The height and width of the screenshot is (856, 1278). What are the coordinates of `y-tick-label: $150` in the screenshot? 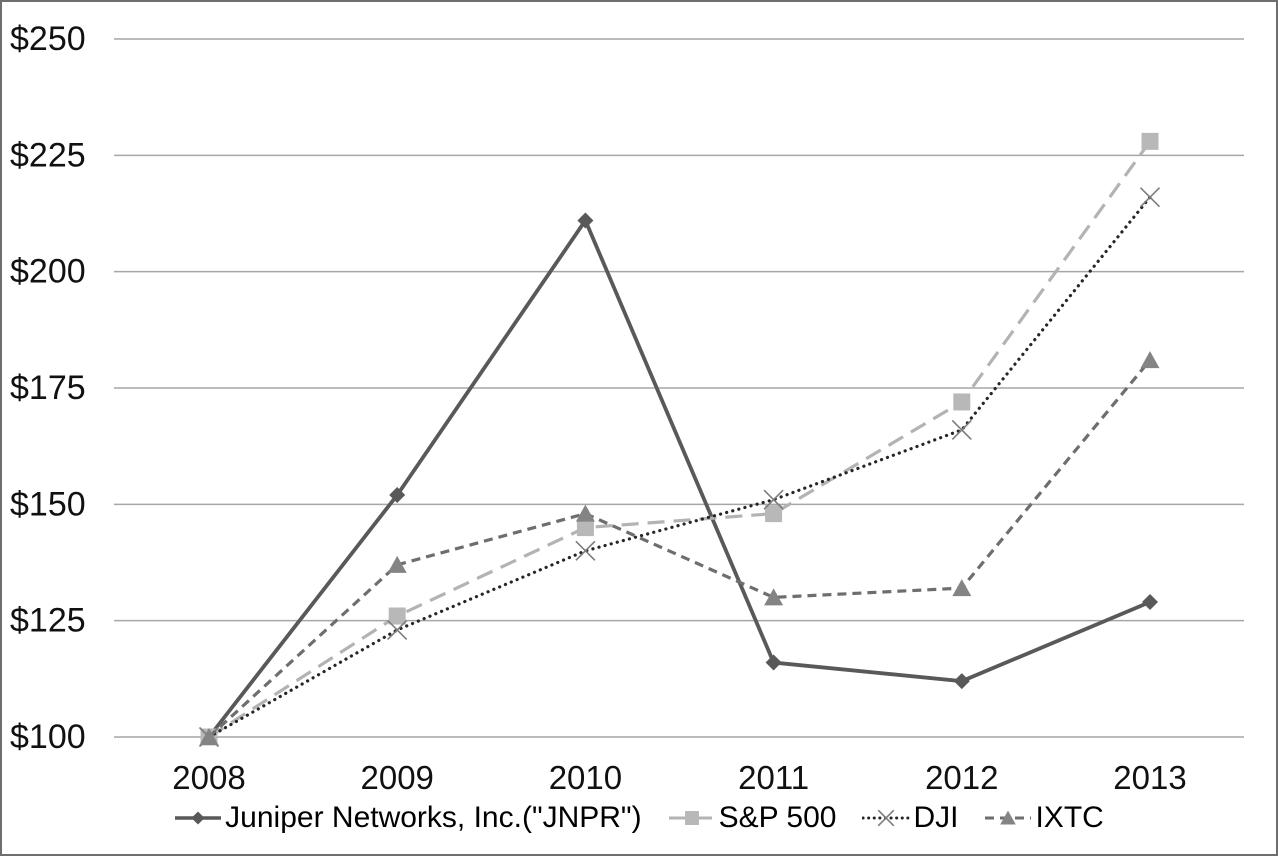 It's located at (48, 504).